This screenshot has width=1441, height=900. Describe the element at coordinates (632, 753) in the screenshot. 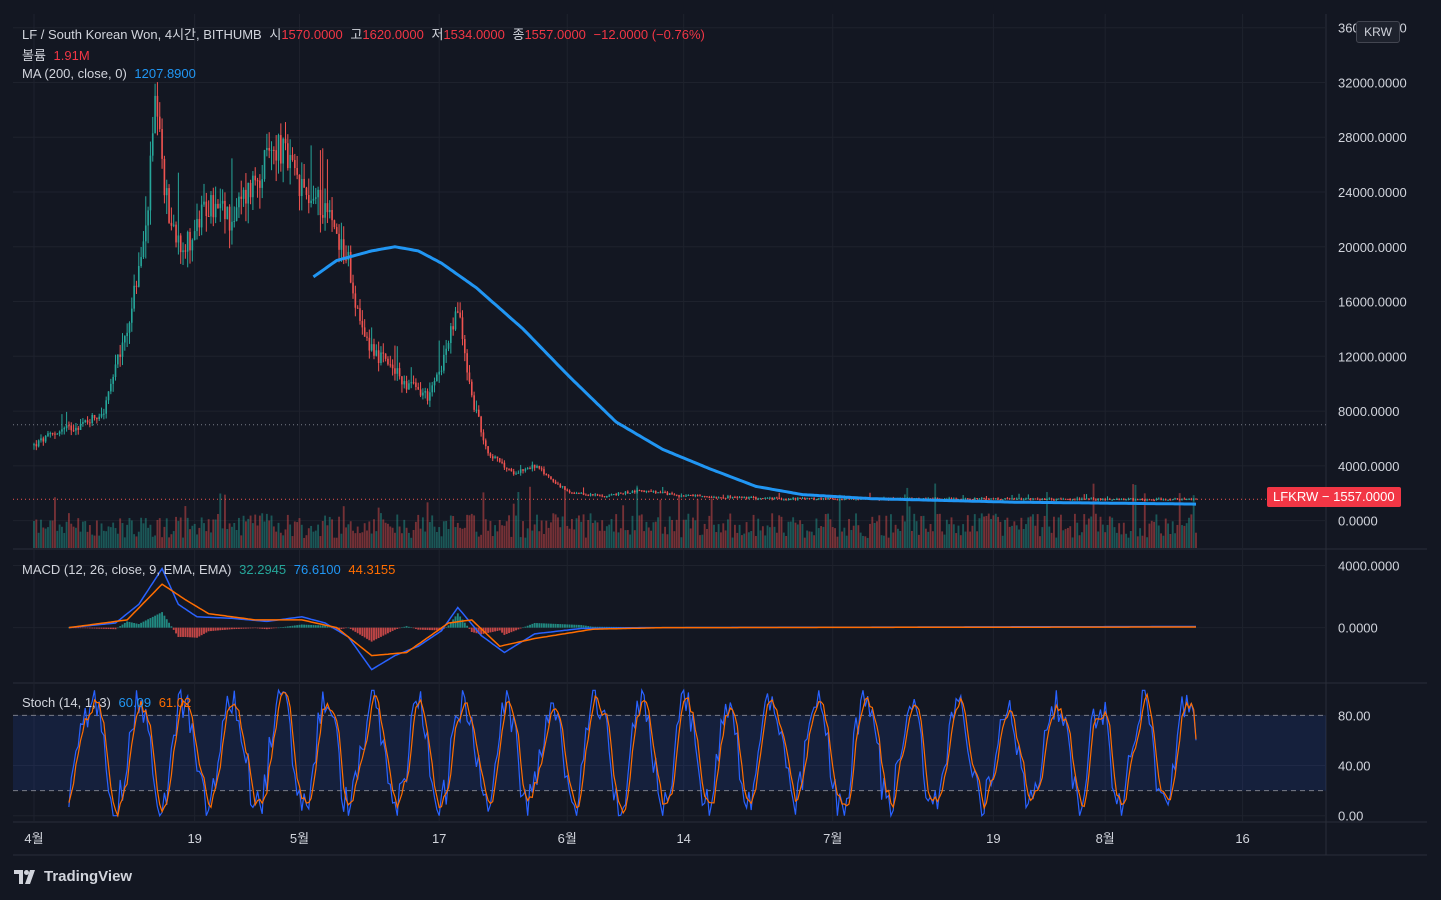

I see `stoch-panel` at that location.